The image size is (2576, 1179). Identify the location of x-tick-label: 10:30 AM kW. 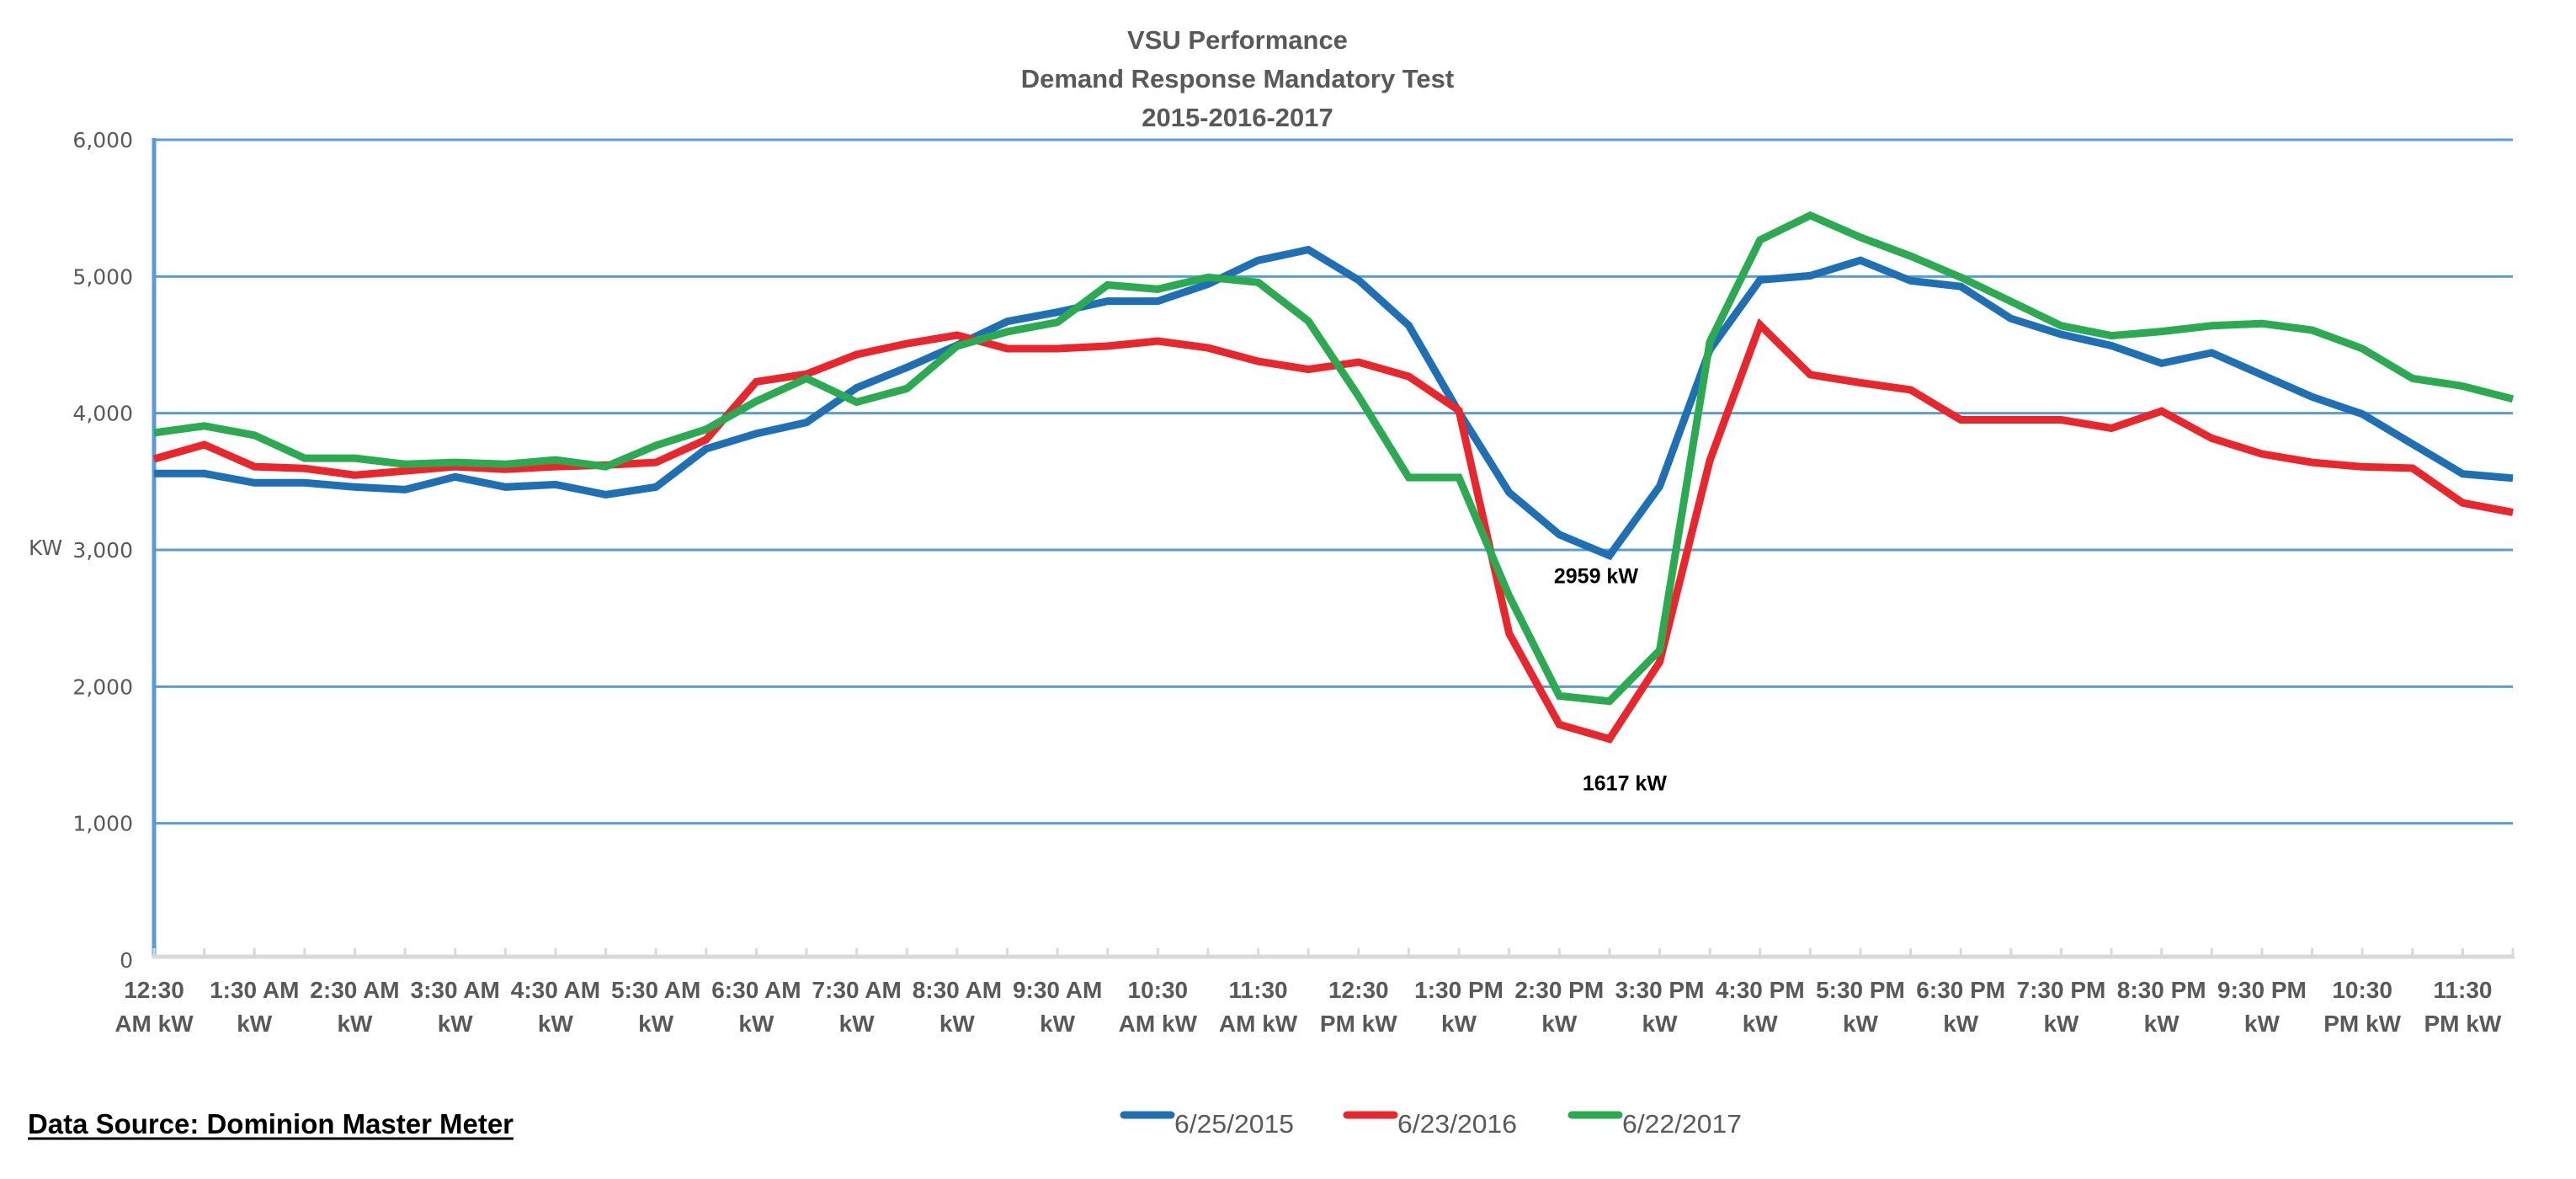
(1159, 1007).